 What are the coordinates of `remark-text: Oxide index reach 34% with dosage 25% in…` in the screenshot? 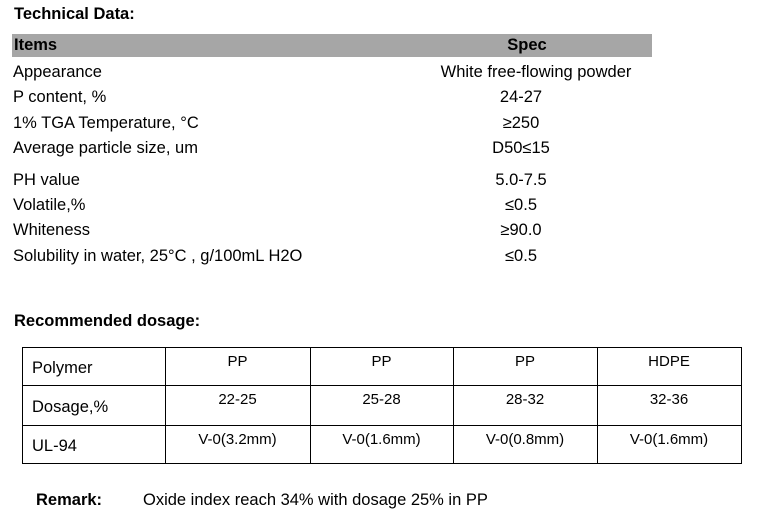 It's located at (315, 500).